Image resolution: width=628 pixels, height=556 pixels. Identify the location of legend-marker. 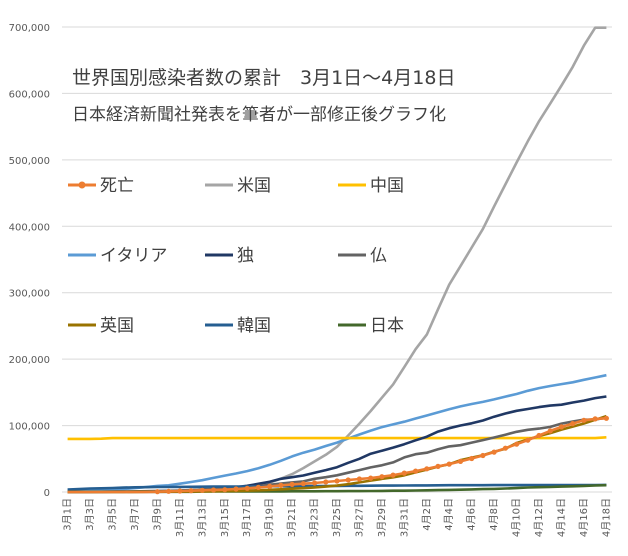
(82, 185).